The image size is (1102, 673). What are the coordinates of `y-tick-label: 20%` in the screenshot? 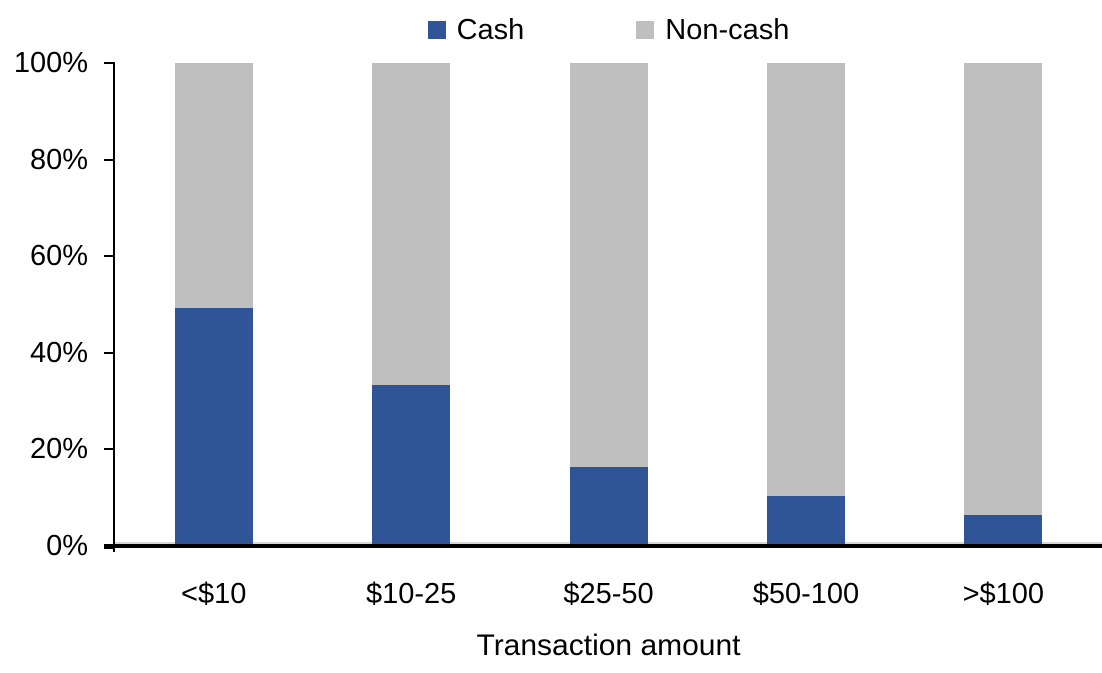 It's located at (58, 449).